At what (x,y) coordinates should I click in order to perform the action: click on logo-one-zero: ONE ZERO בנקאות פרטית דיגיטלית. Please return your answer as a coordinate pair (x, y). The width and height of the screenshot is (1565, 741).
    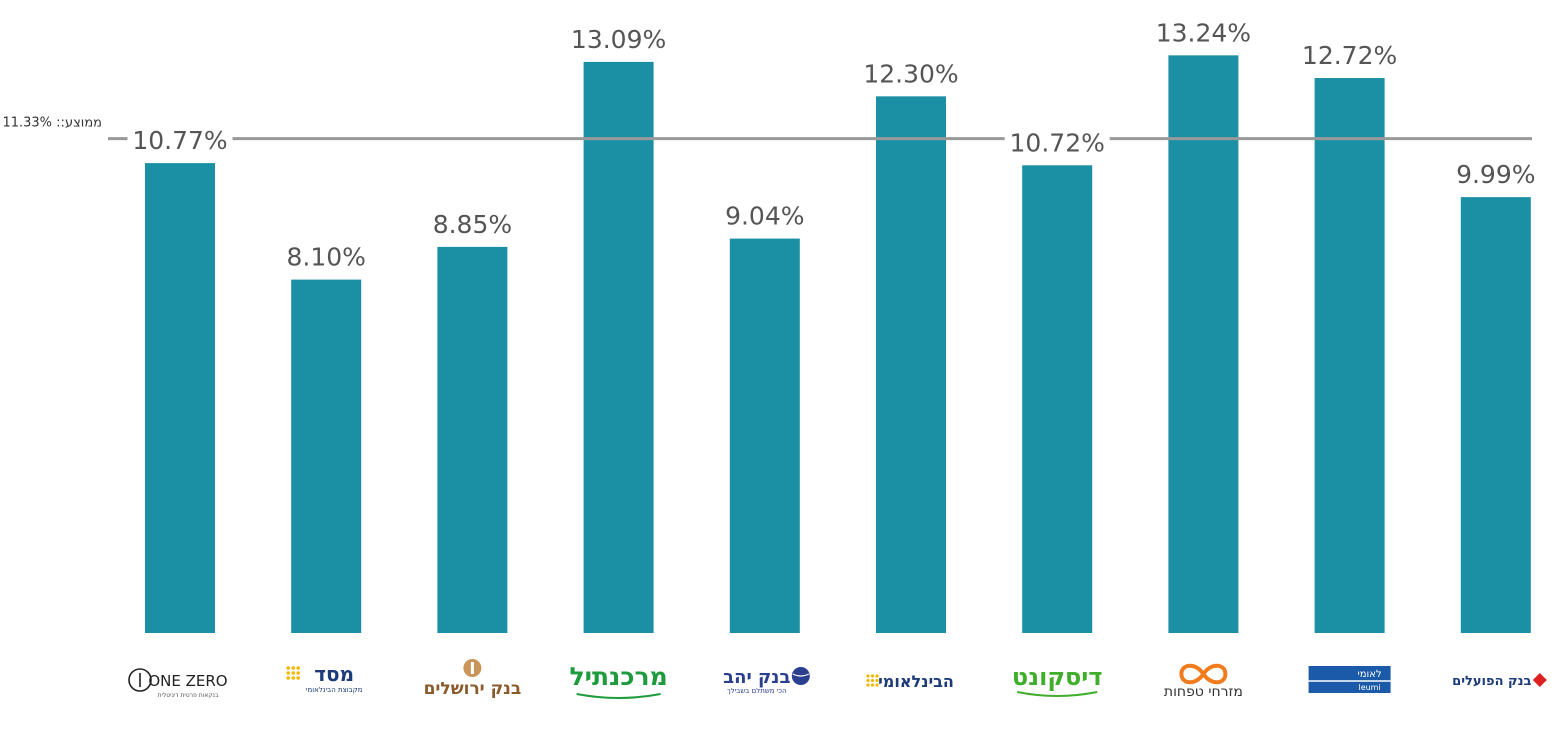
    Looking at the image, I should click on (178, 683).